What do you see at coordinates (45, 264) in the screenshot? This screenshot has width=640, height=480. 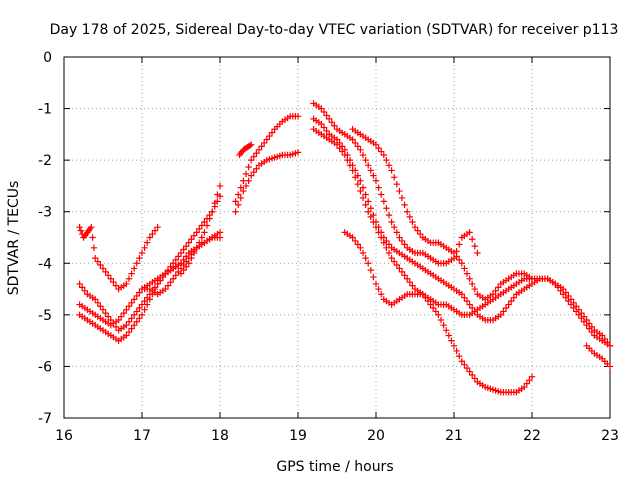 I see `y-tick-label: -4` at bounding box center [45, 264].